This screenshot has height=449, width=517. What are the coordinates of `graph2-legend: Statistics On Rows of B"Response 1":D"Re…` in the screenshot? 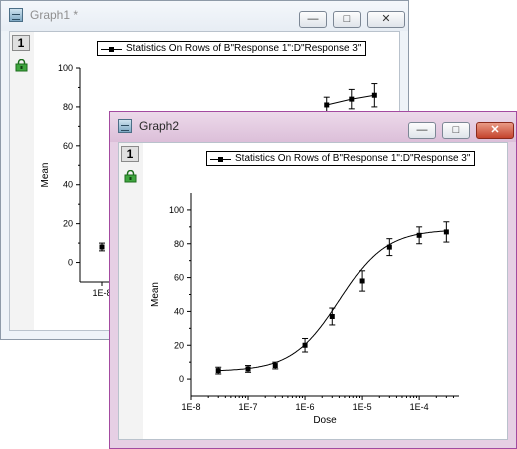 It's located at (341, 158).